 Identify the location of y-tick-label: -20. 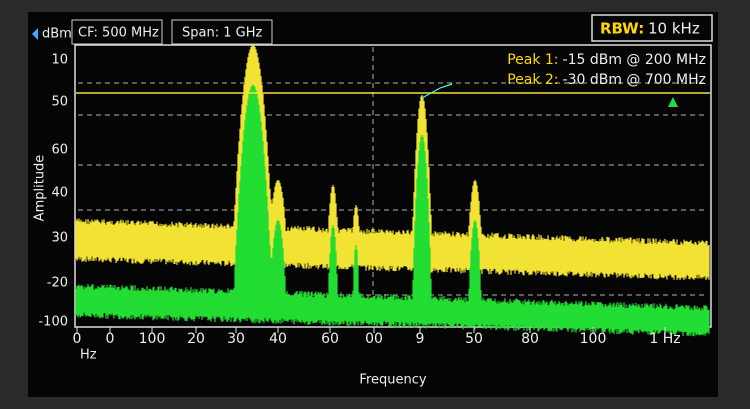
(57, 283).